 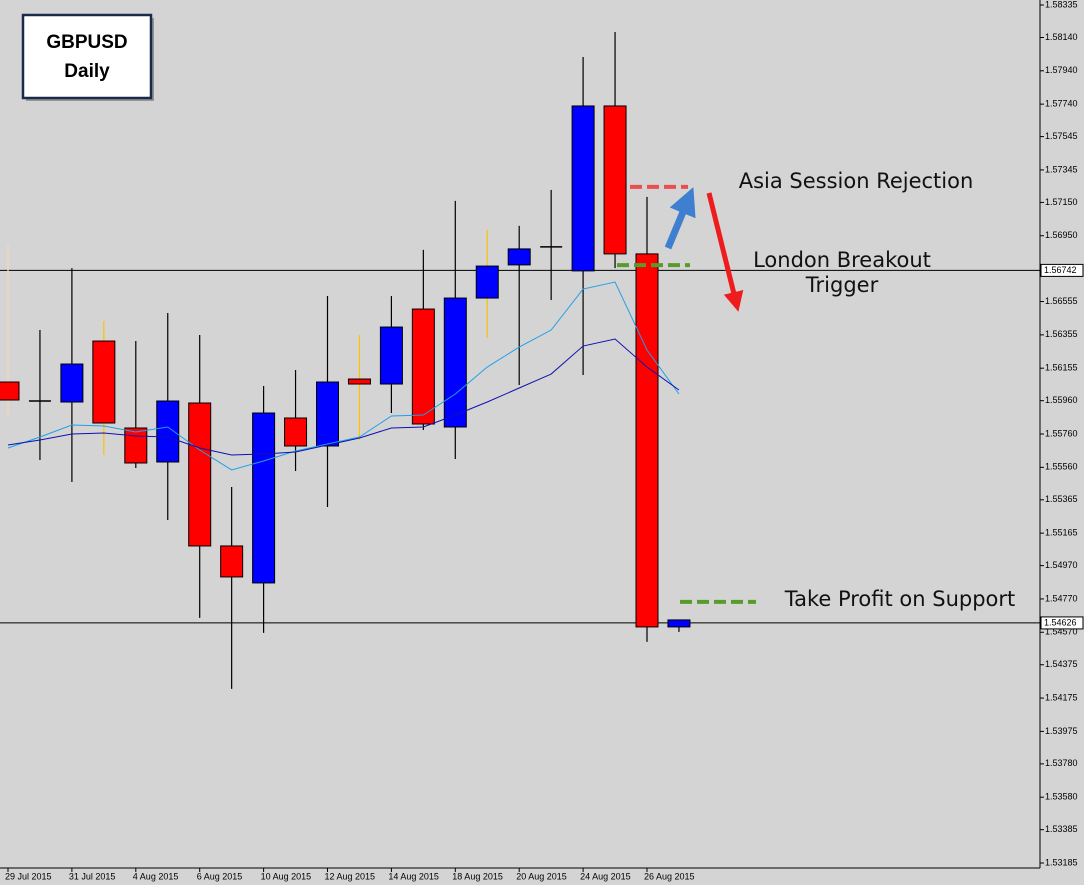 I want to click on y-tick-label: 1.56555, so click(x=1061, y=301).